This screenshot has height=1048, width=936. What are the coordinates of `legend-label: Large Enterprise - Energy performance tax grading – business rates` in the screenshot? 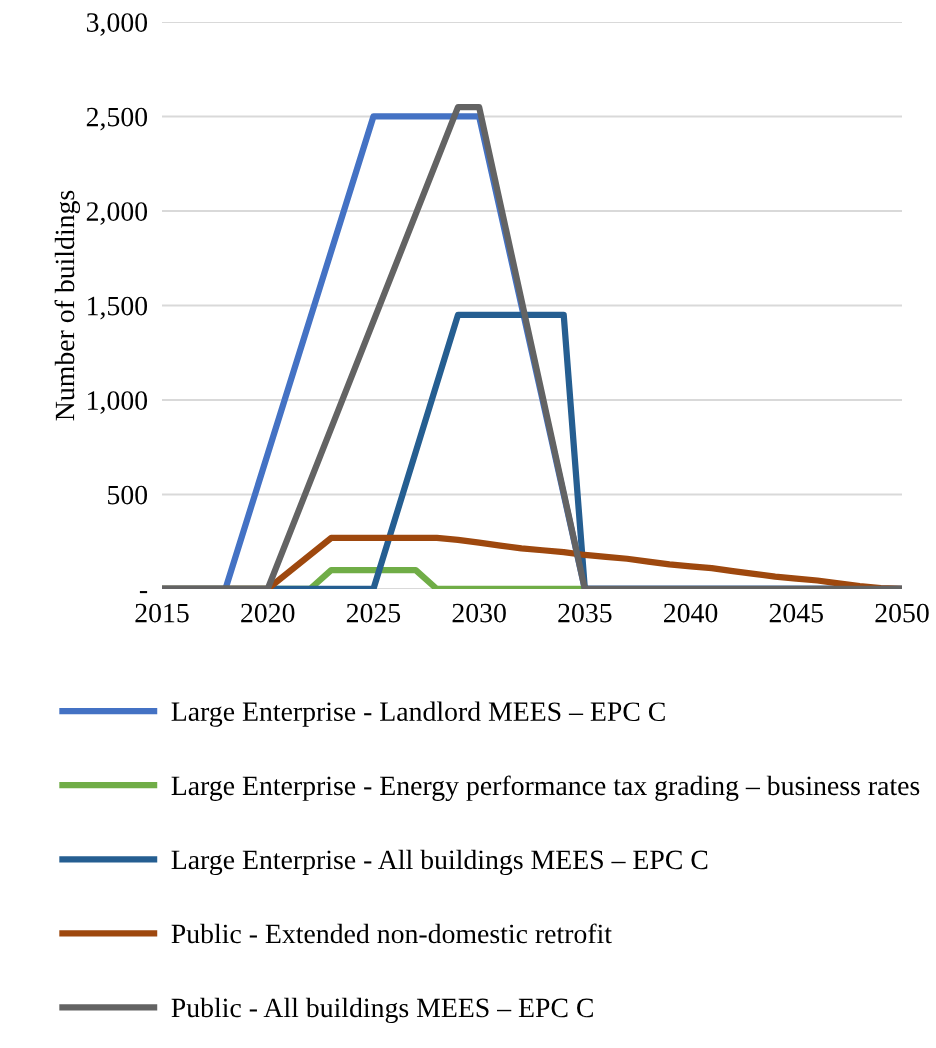 It's located at (545, 788).